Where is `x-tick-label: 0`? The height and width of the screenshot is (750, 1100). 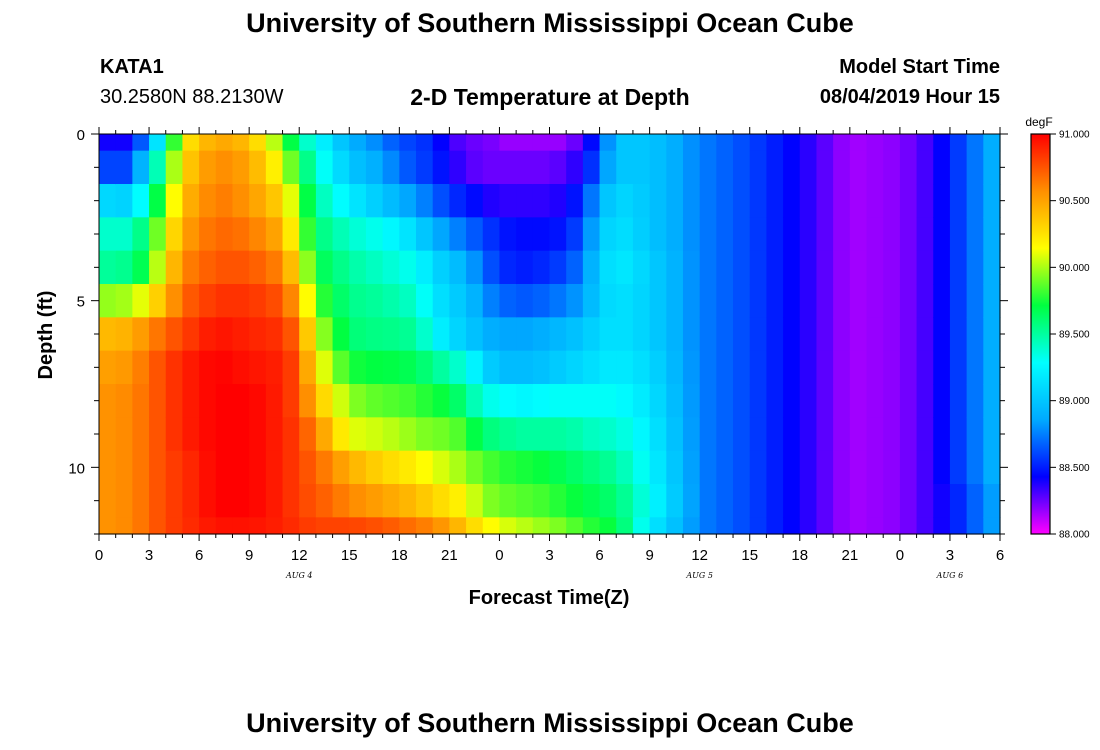 x-tick-label: 0 is located at coordinates (99, 555).